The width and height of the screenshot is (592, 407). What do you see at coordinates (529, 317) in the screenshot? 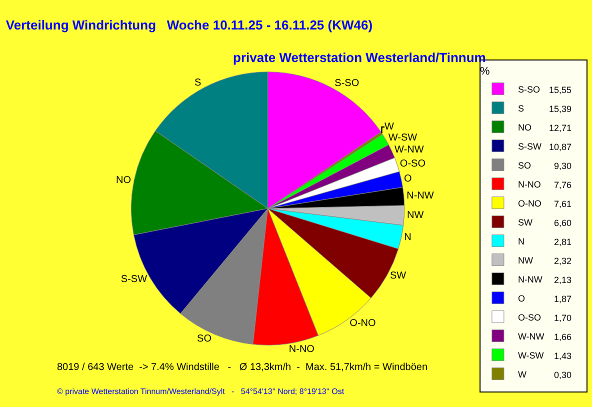
I see `legend-label: O-SO` at bounding box center [529, 317].